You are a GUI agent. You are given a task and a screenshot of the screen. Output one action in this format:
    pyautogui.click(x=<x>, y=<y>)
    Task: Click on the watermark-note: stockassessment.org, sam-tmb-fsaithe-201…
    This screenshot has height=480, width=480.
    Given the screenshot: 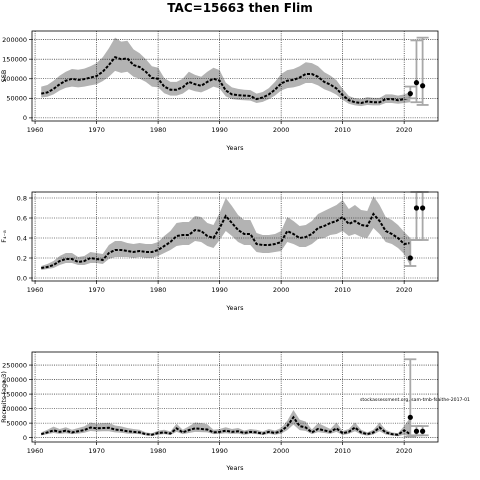 What is the action you would take?
    pyautogui.click(x=415, y=400)
    